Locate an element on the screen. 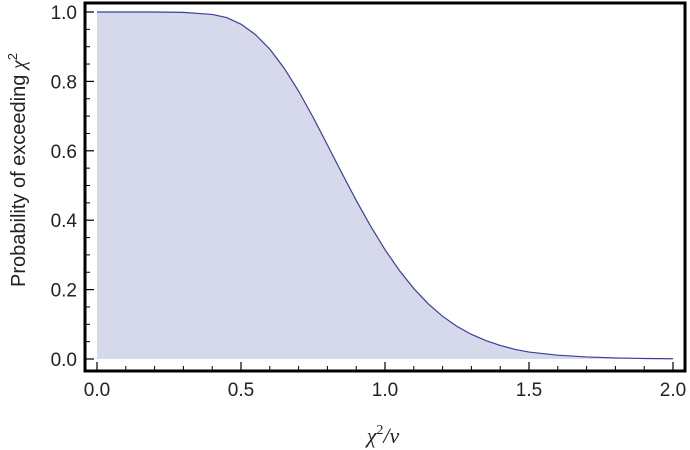  x-tick-label: 2.0 is located at coordinates (673, 390).